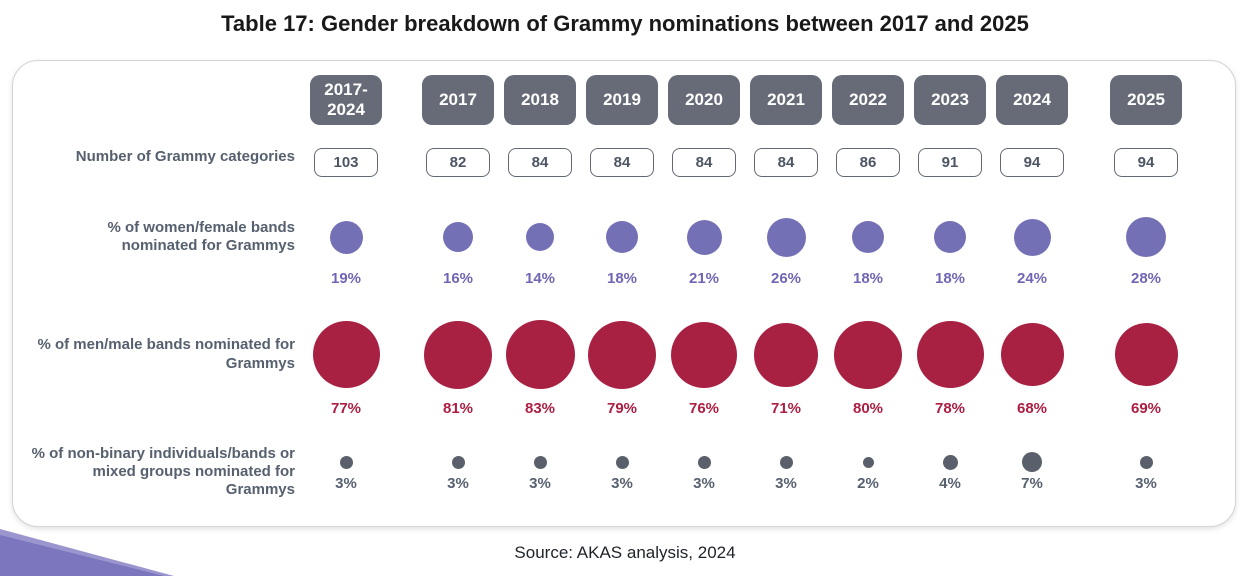 This screenshot has height=576, width=1250. Describe the element at coordinates (786, 408) in the screenshot. I see `men-value: 71%` at that location.